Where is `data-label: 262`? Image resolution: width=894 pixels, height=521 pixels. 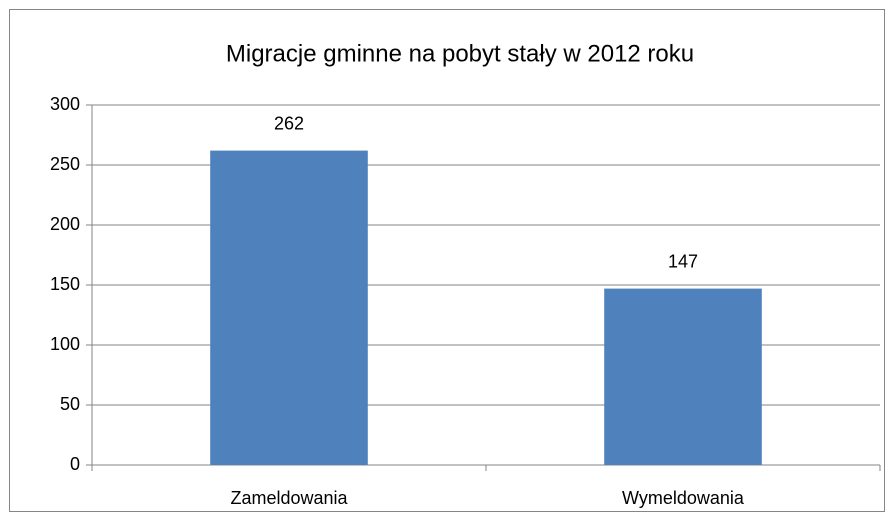 data-label: 262 is located at coordinates (289, 123).